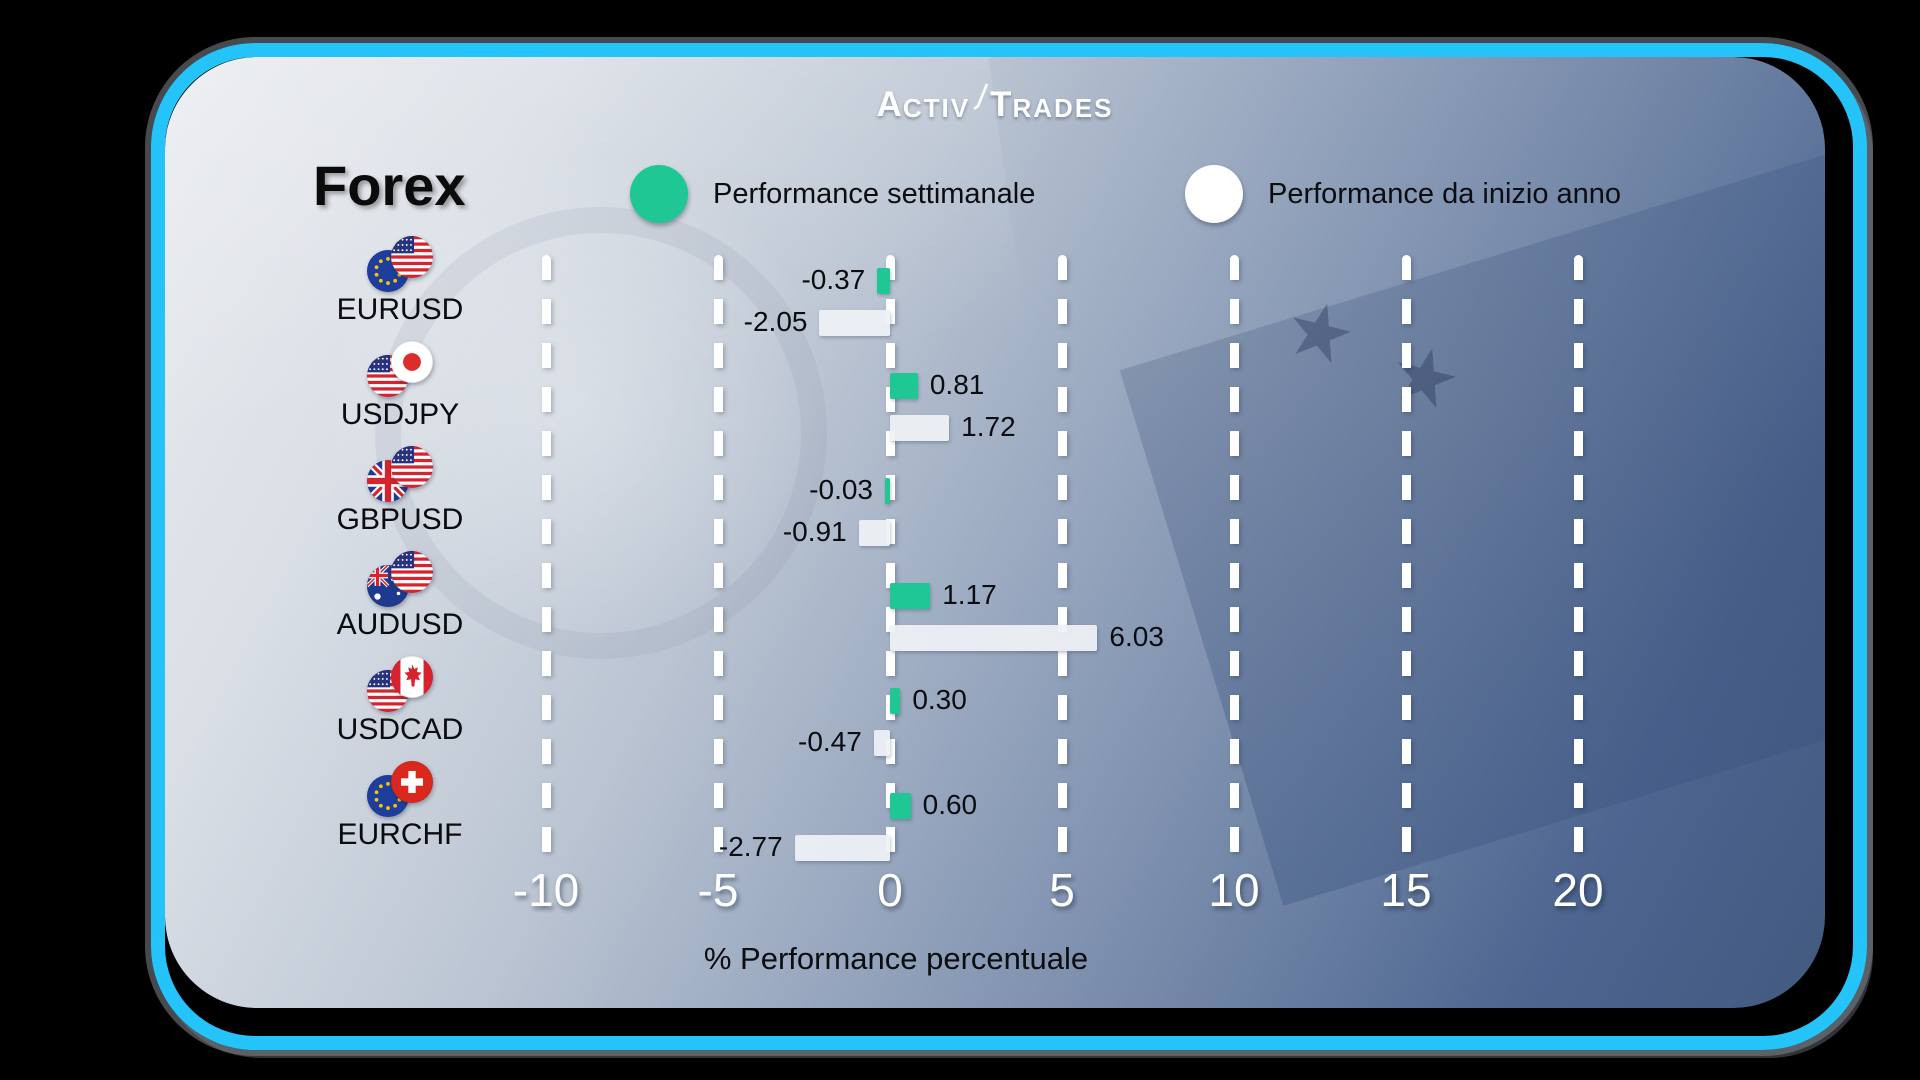  I want to click on x-tick--10: -10, so click(546, 890).